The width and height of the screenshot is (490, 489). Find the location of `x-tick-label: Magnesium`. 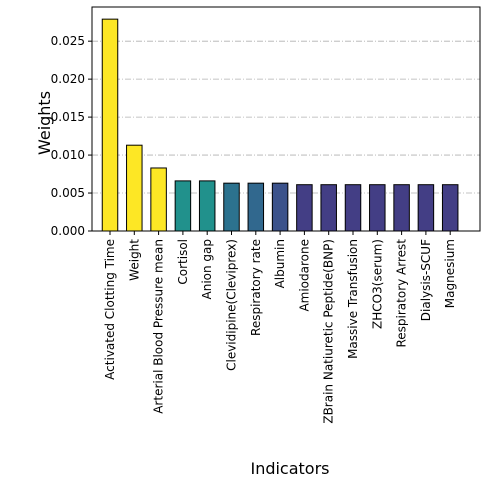

x-tick-label: Magnesium is located at coordinates (450, 273).